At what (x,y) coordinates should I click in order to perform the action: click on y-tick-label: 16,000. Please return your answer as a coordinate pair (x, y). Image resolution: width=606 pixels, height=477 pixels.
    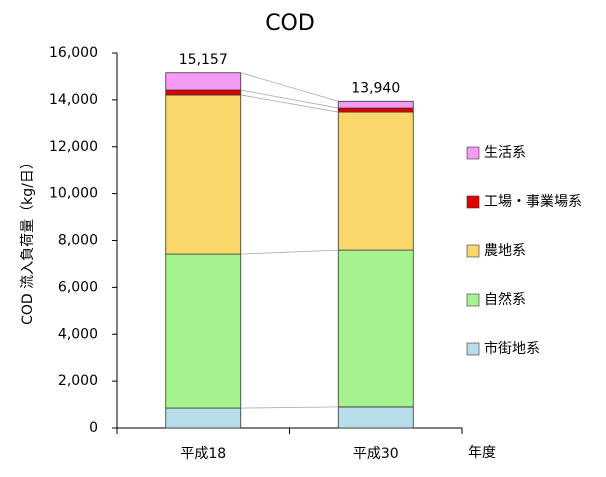
    Looking at the image, I should click on (73, 53).